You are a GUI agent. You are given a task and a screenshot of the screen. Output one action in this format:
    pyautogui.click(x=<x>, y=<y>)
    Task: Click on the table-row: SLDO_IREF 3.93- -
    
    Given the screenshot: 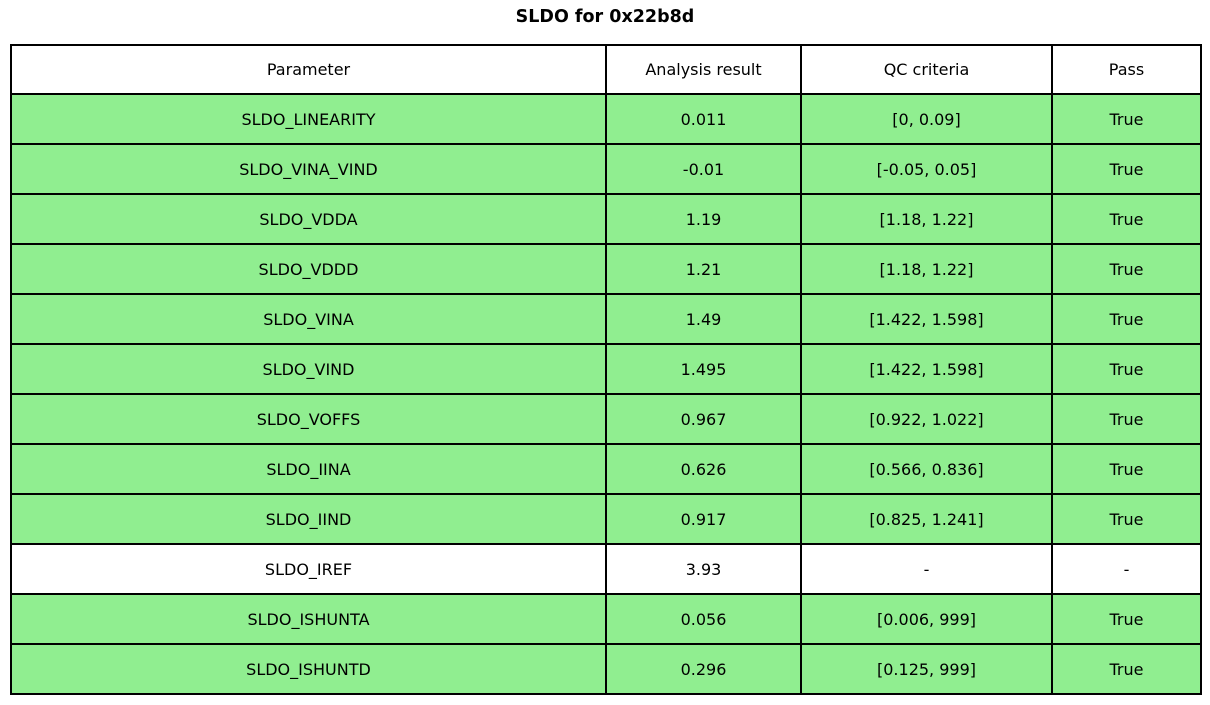 What is the action you would take?
    pyautogui.click(x=606, y=569)
    